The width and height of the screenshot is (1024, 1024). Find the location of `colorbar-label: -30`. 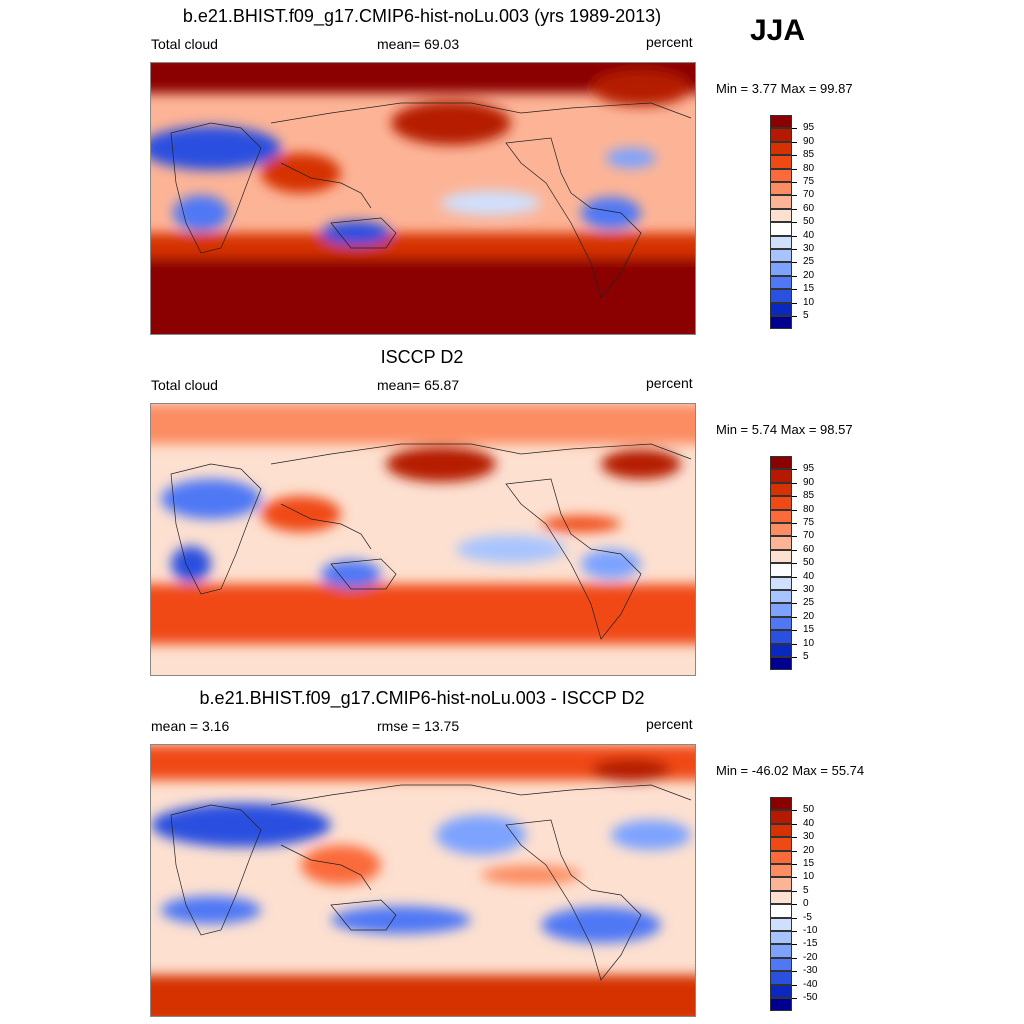

colorbar-label: -30 is located at coordinates (810, 971).